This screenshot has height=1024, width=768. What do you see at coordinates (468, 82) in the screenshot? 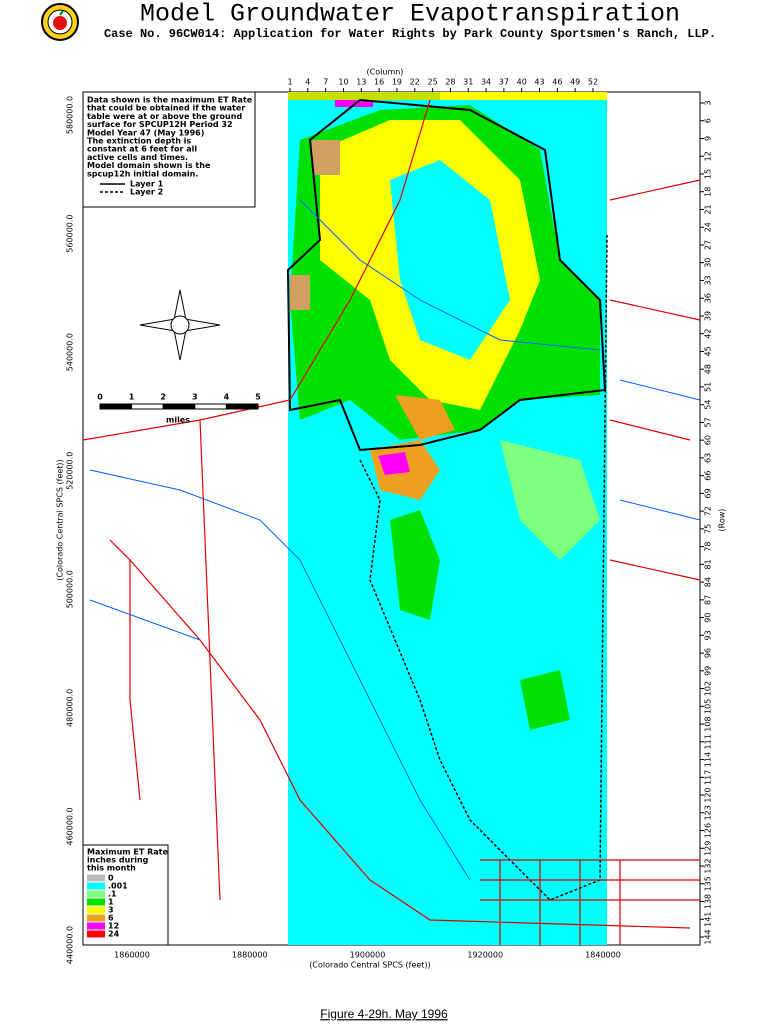
I see `column-tick-label: 31` at bounding box center [468, 82].